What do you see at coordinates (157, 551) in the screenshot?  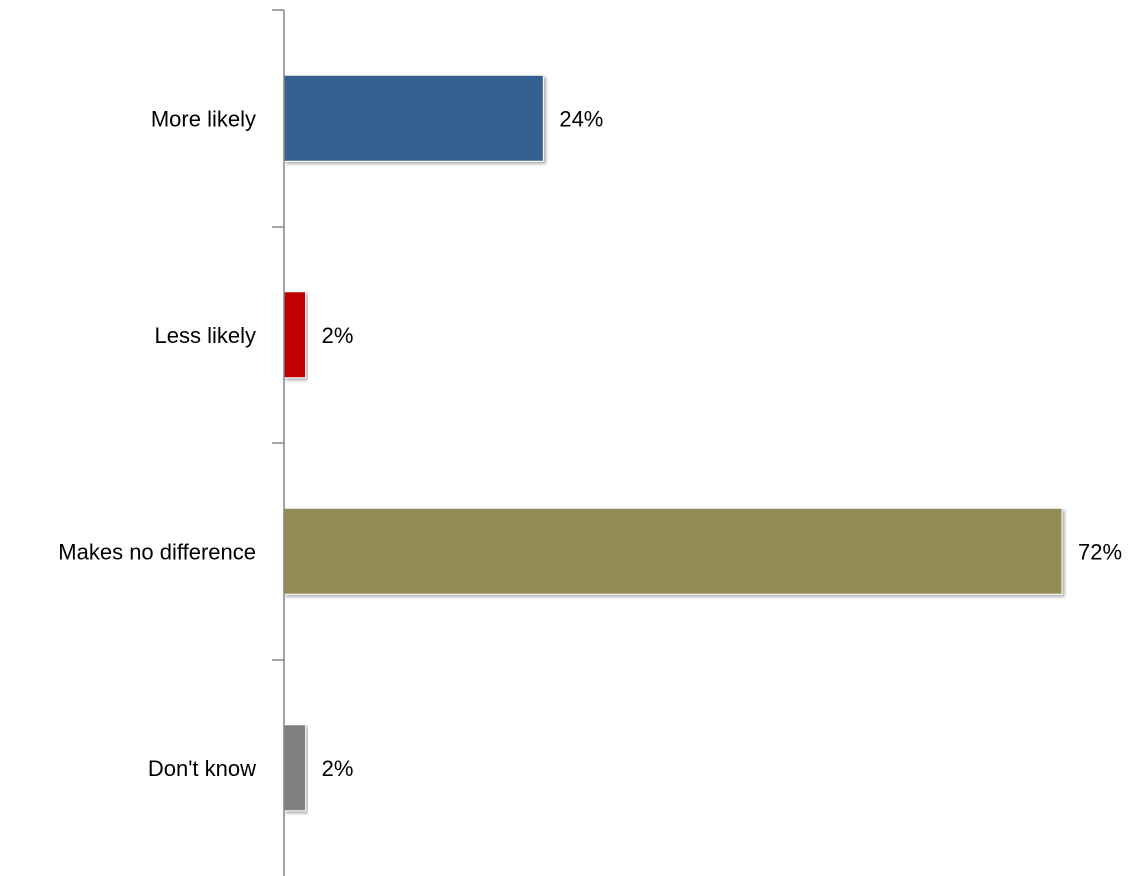 I see `category-label: Makes no difference` at bounding box center [157, 551].